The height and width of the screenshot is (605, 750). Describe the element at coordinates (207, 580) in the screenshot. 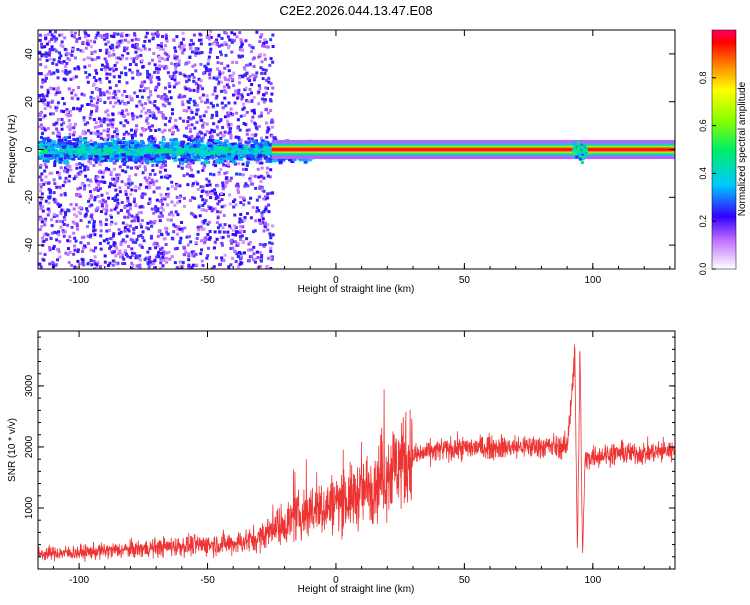

I see `x-tick-label: -50` at that location.